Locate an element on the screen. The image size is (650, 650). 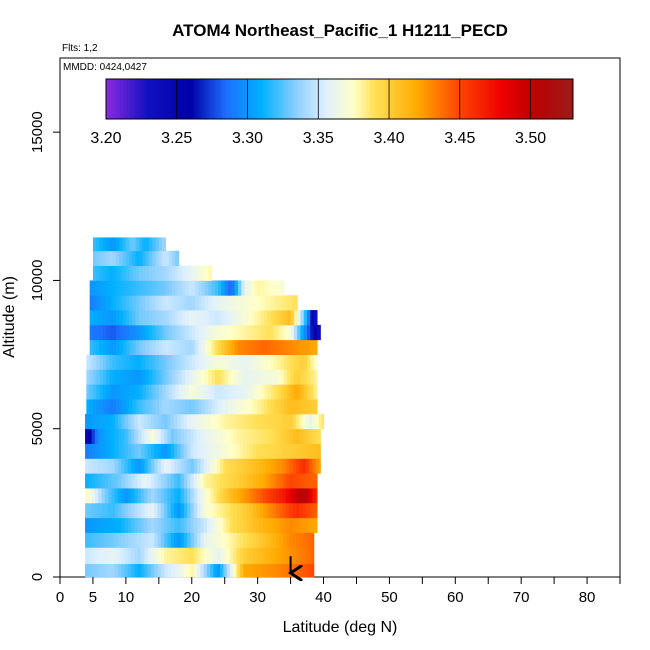
x-tick-label: 80 is located at coordinates (587, 597).